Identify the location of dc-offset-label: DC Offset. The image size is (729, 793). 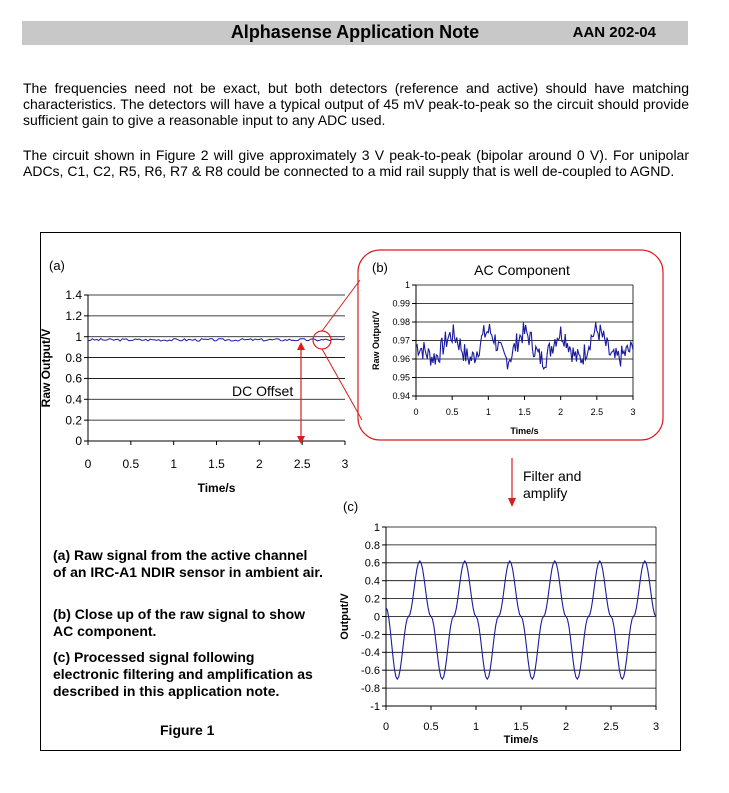
(262, 391).